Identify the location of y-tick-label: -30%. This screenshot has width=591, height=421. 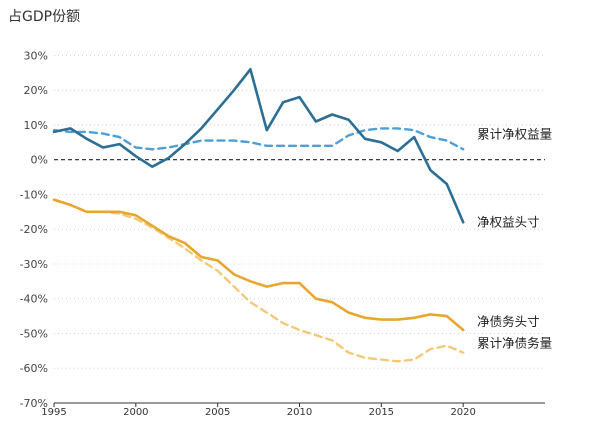
(34, 264).